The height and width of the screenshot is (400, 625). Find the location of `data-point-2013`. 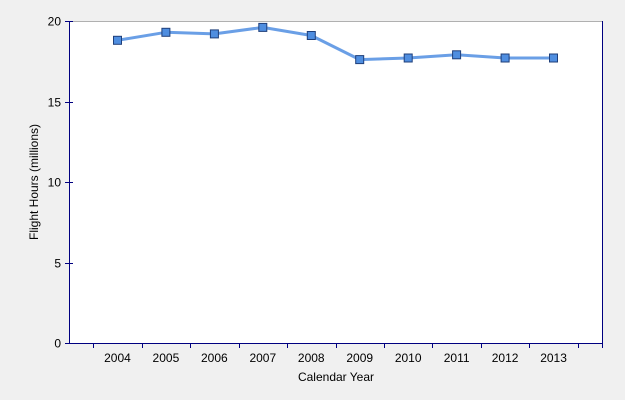

data-point-2013 is located at coordinates (553, 58).